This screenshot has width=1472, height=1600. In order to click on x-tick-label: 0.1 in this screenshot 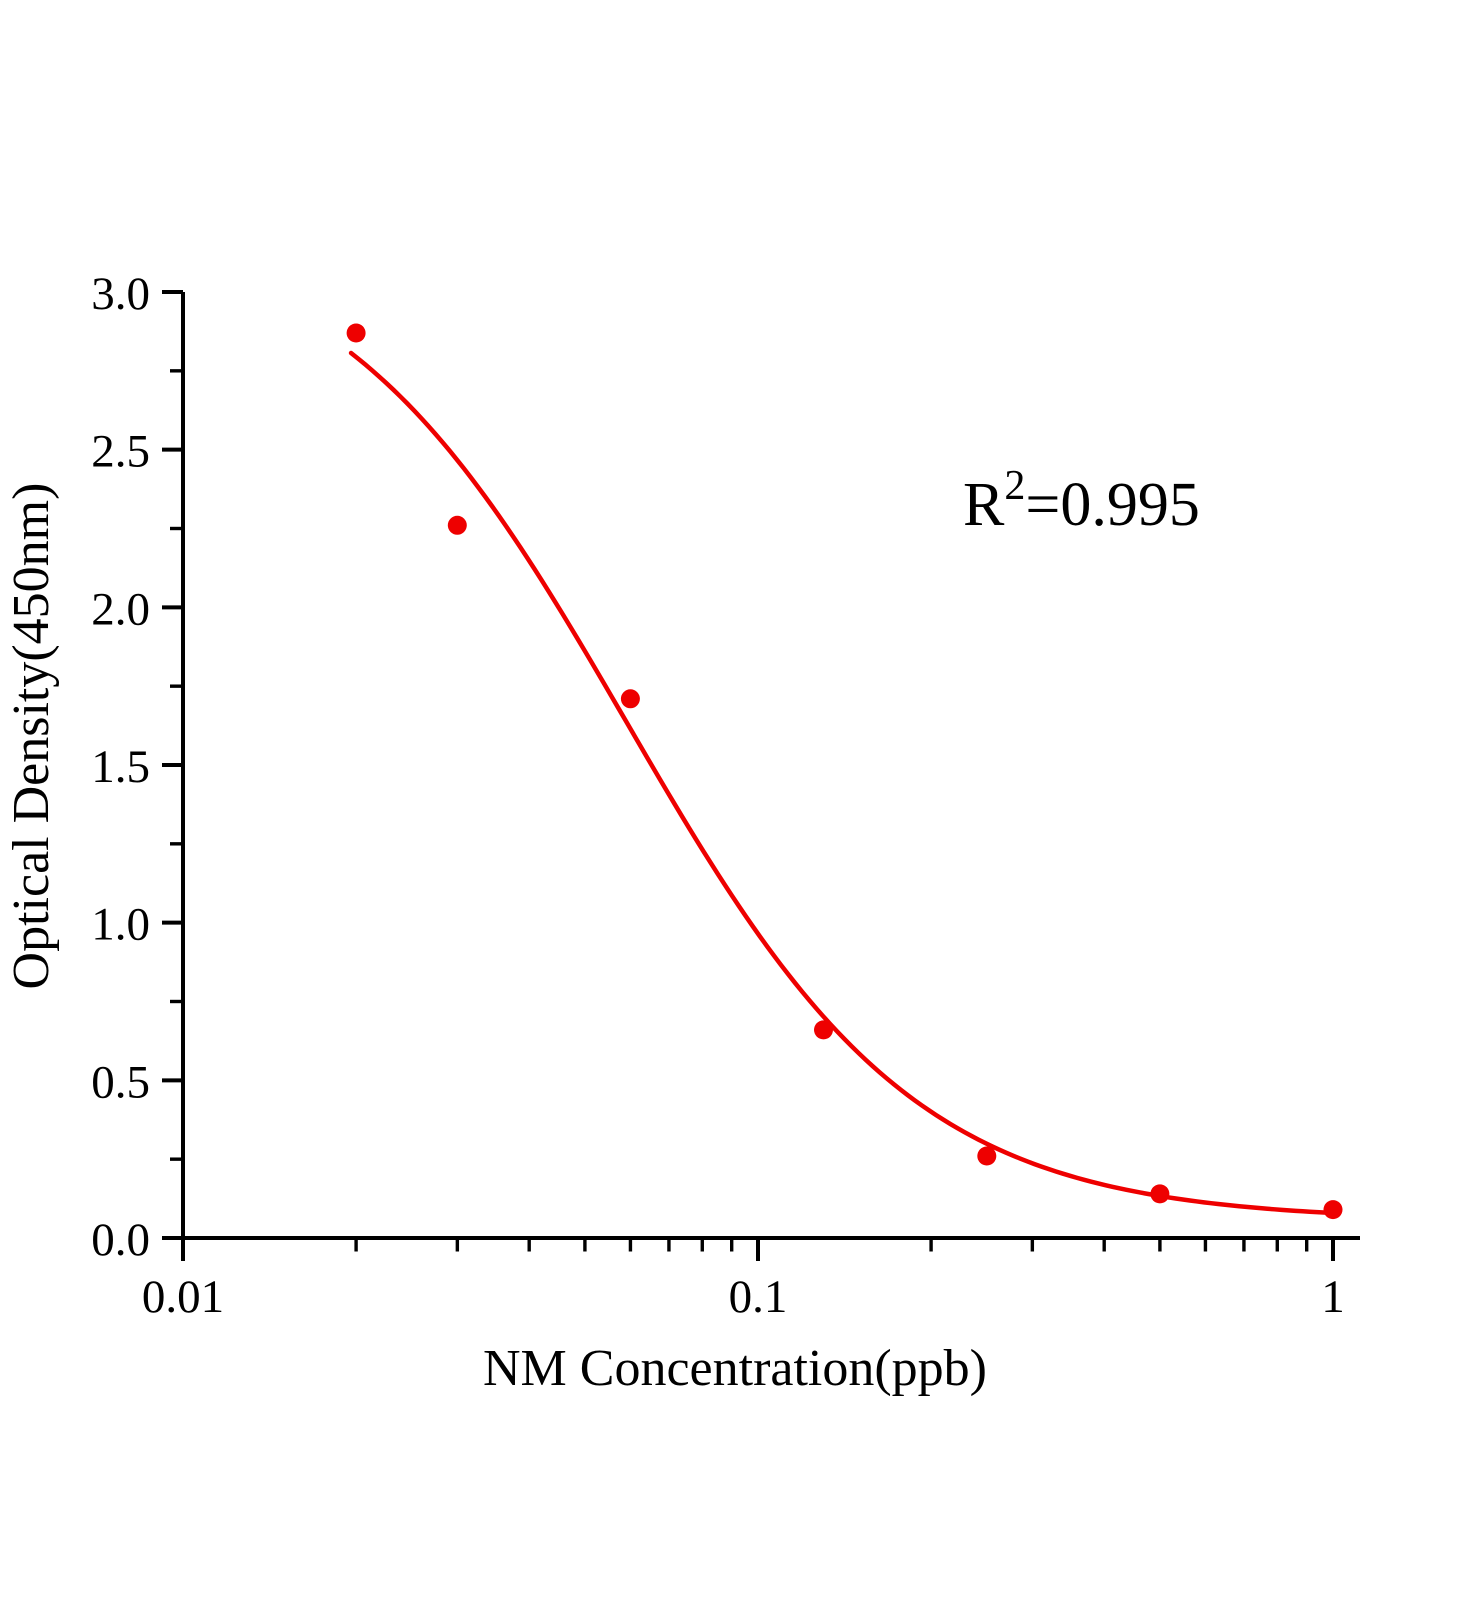, I will do `click(758, 1297)`.